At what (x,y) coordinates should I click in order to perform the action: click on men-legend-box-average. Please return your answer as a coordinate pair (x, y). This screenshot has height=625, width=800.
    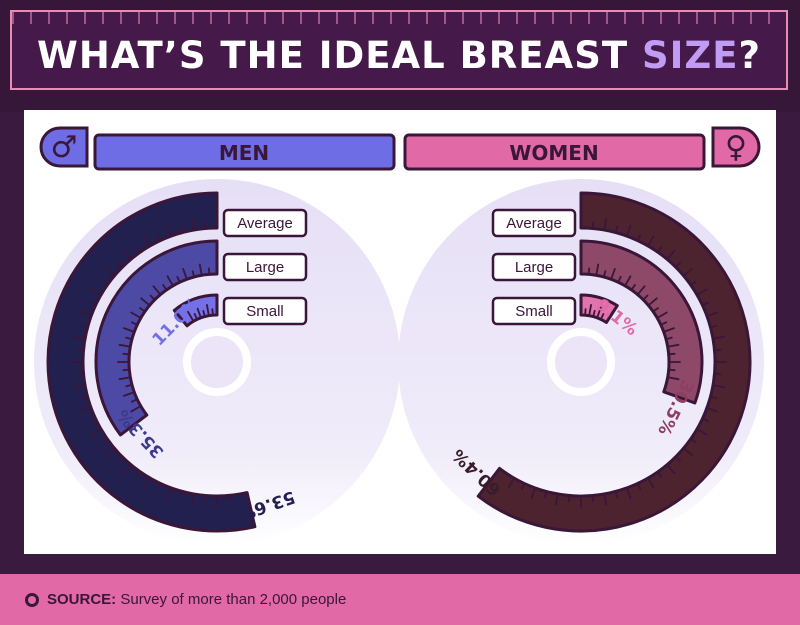
    Looking at the image, I should click on (265, 223).